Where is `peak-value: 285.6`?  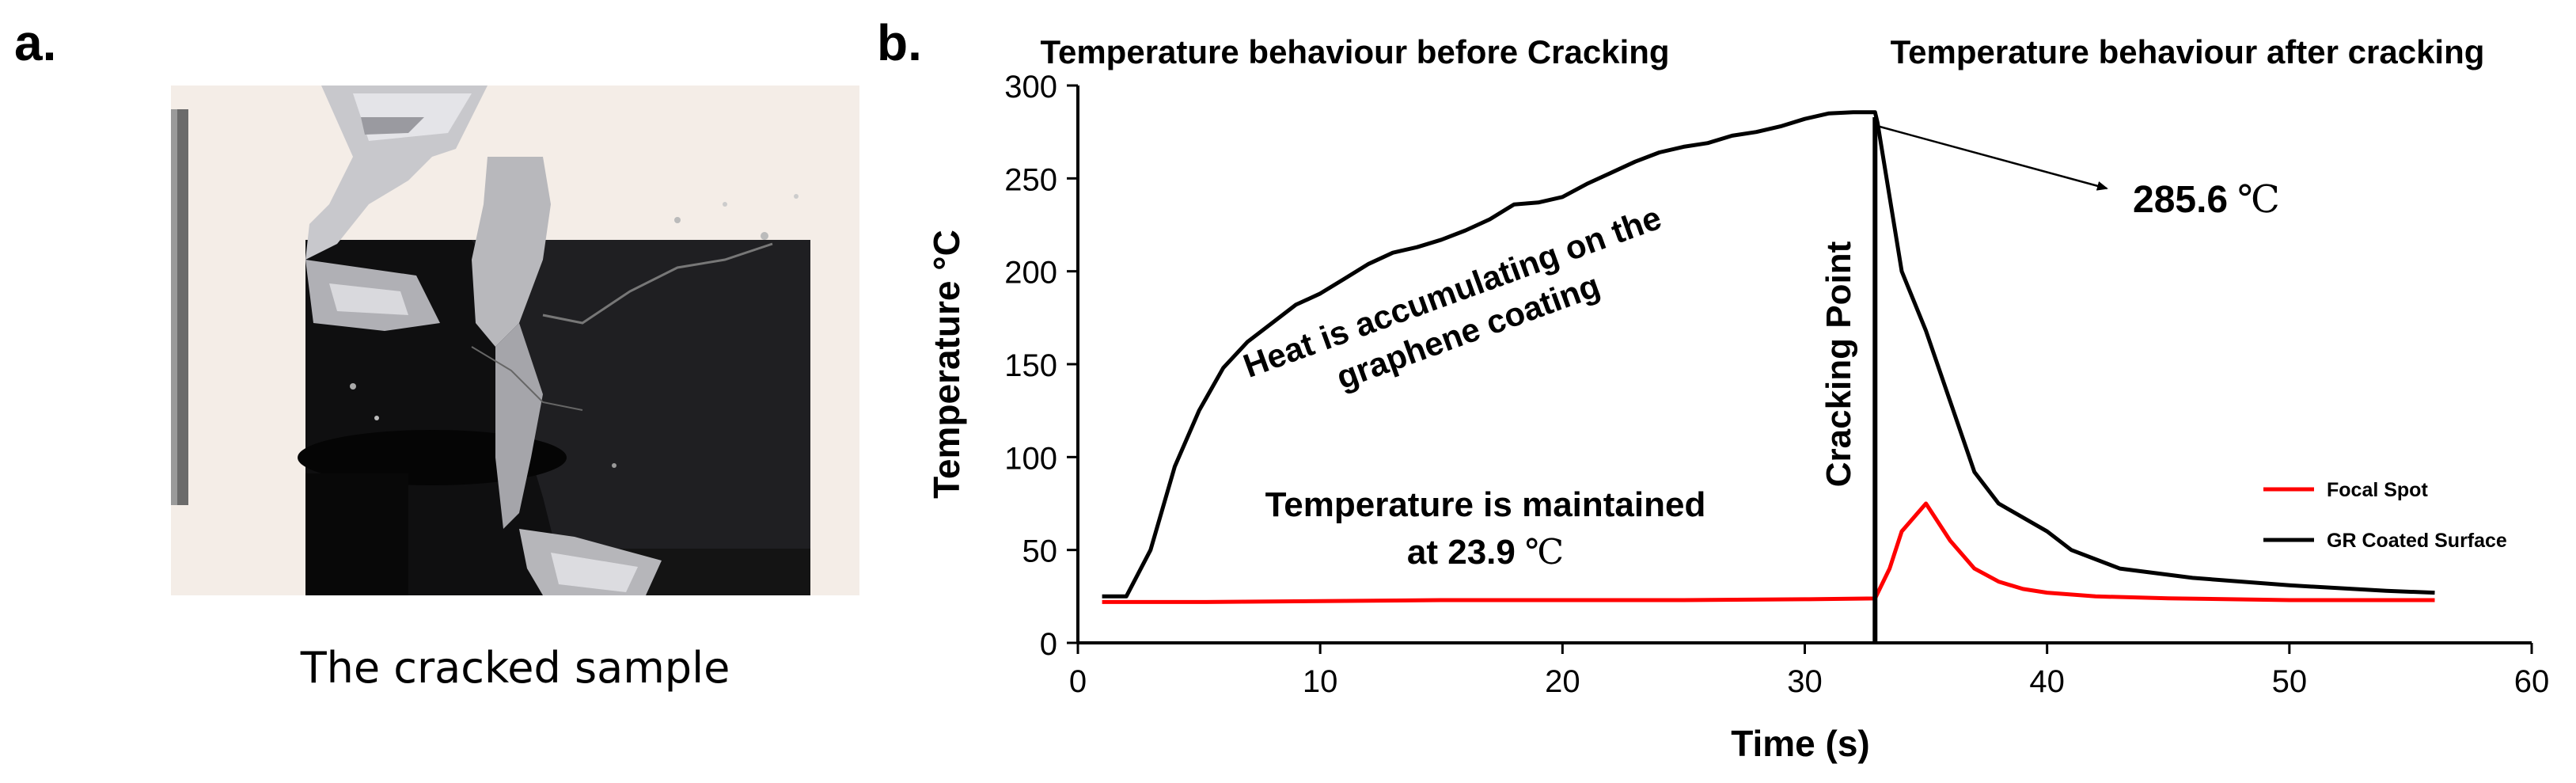 peak-value: 285.6 is located at coordinates (2180, 200).